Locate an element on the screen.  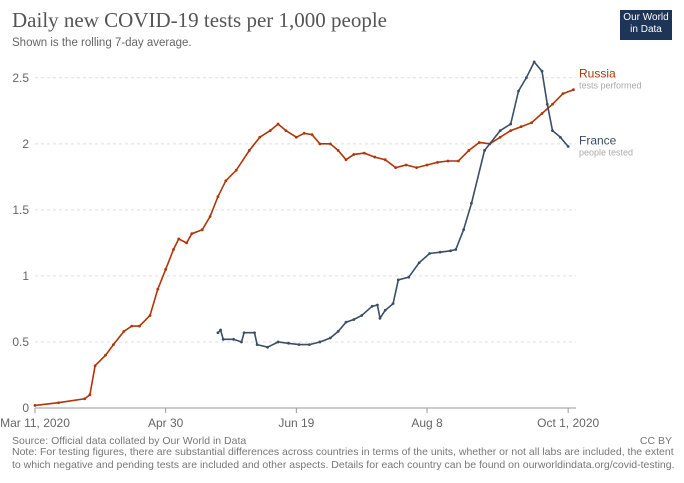
subtitle: Shown is the rolling 7-day average. is located at coordinates (102, 43).